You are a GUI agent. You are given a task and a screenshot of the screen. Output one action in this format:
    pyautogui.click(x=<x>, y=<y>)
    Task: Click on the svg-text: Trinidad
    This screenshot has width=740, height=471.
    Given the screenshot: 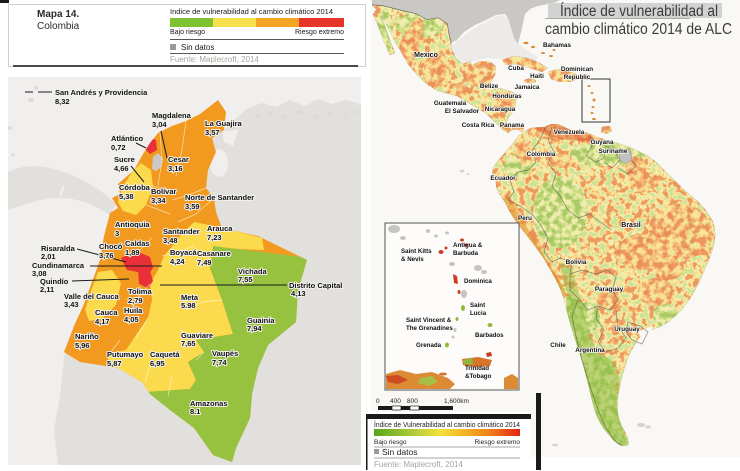 What is the action you would take?
    pyautogui.click(x=477, y=368)
    